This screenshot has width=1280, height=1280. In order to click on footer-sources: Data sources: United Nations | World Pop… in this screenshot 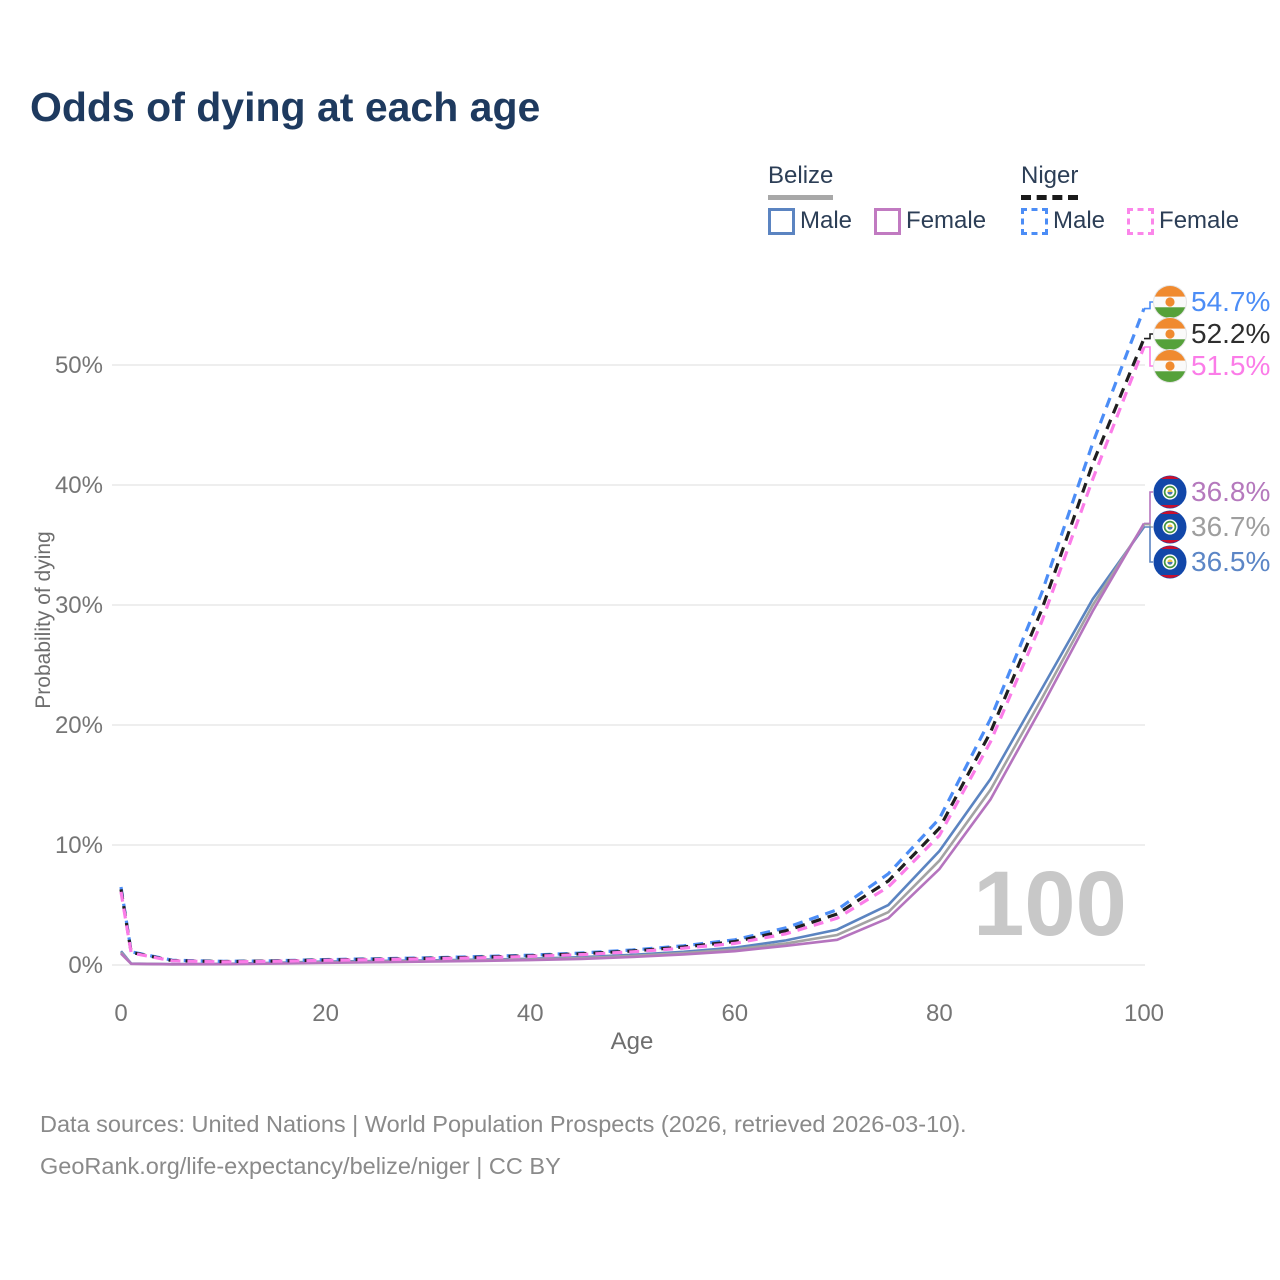, I will do `click(503, 1124)`.